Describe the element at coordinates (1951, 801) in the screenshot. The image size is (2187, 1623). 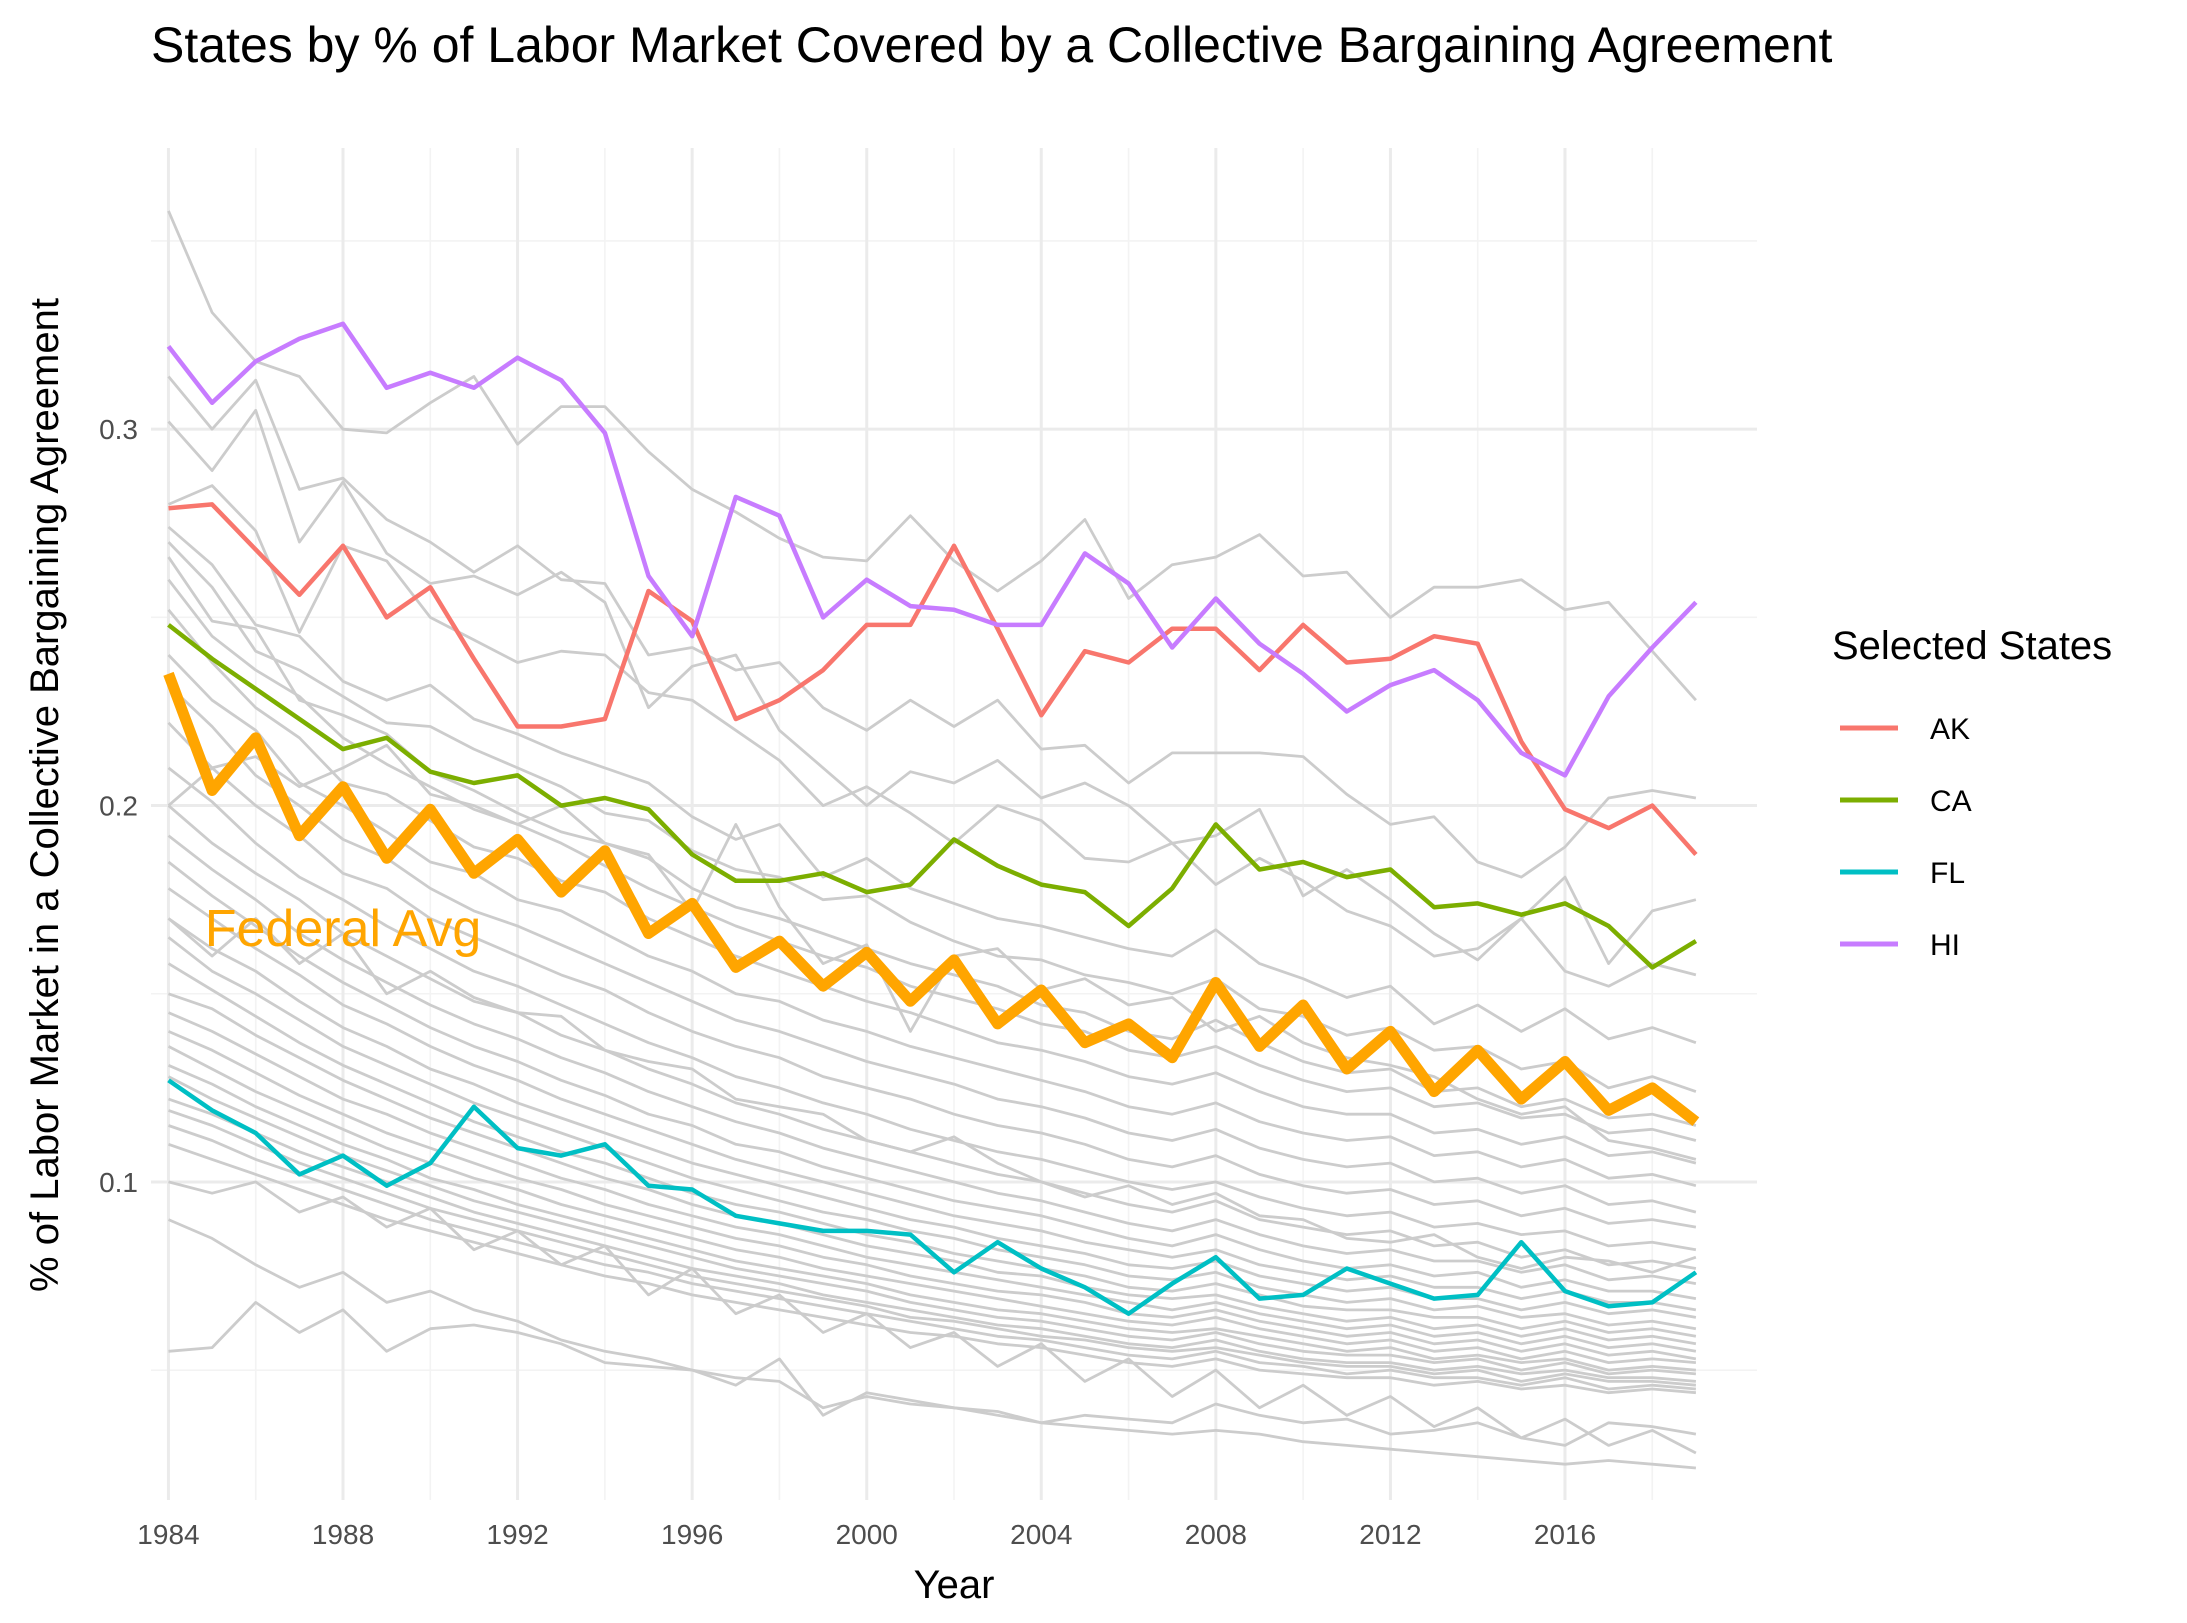
I see `legend-label-ca: CA` at that location.